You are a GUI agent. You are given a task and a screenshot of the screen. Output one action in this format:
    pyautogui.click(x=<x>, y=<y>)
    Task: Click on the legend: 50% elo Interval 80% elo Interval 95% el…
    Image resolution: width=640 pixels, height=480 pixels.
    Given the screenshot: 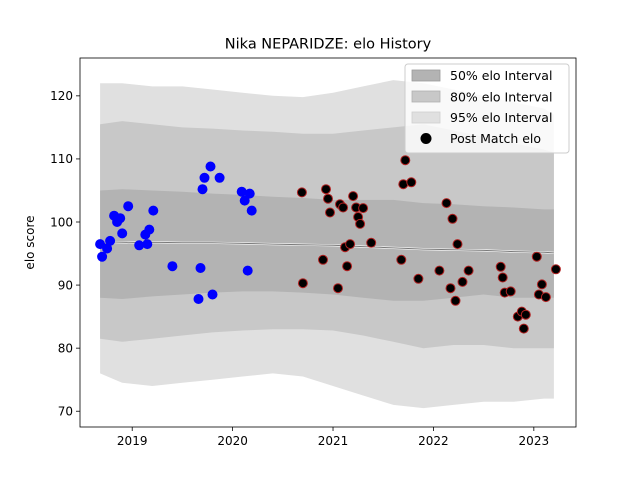 What is the action you would take?
    pyautogui.click(x=487, y=108)
    